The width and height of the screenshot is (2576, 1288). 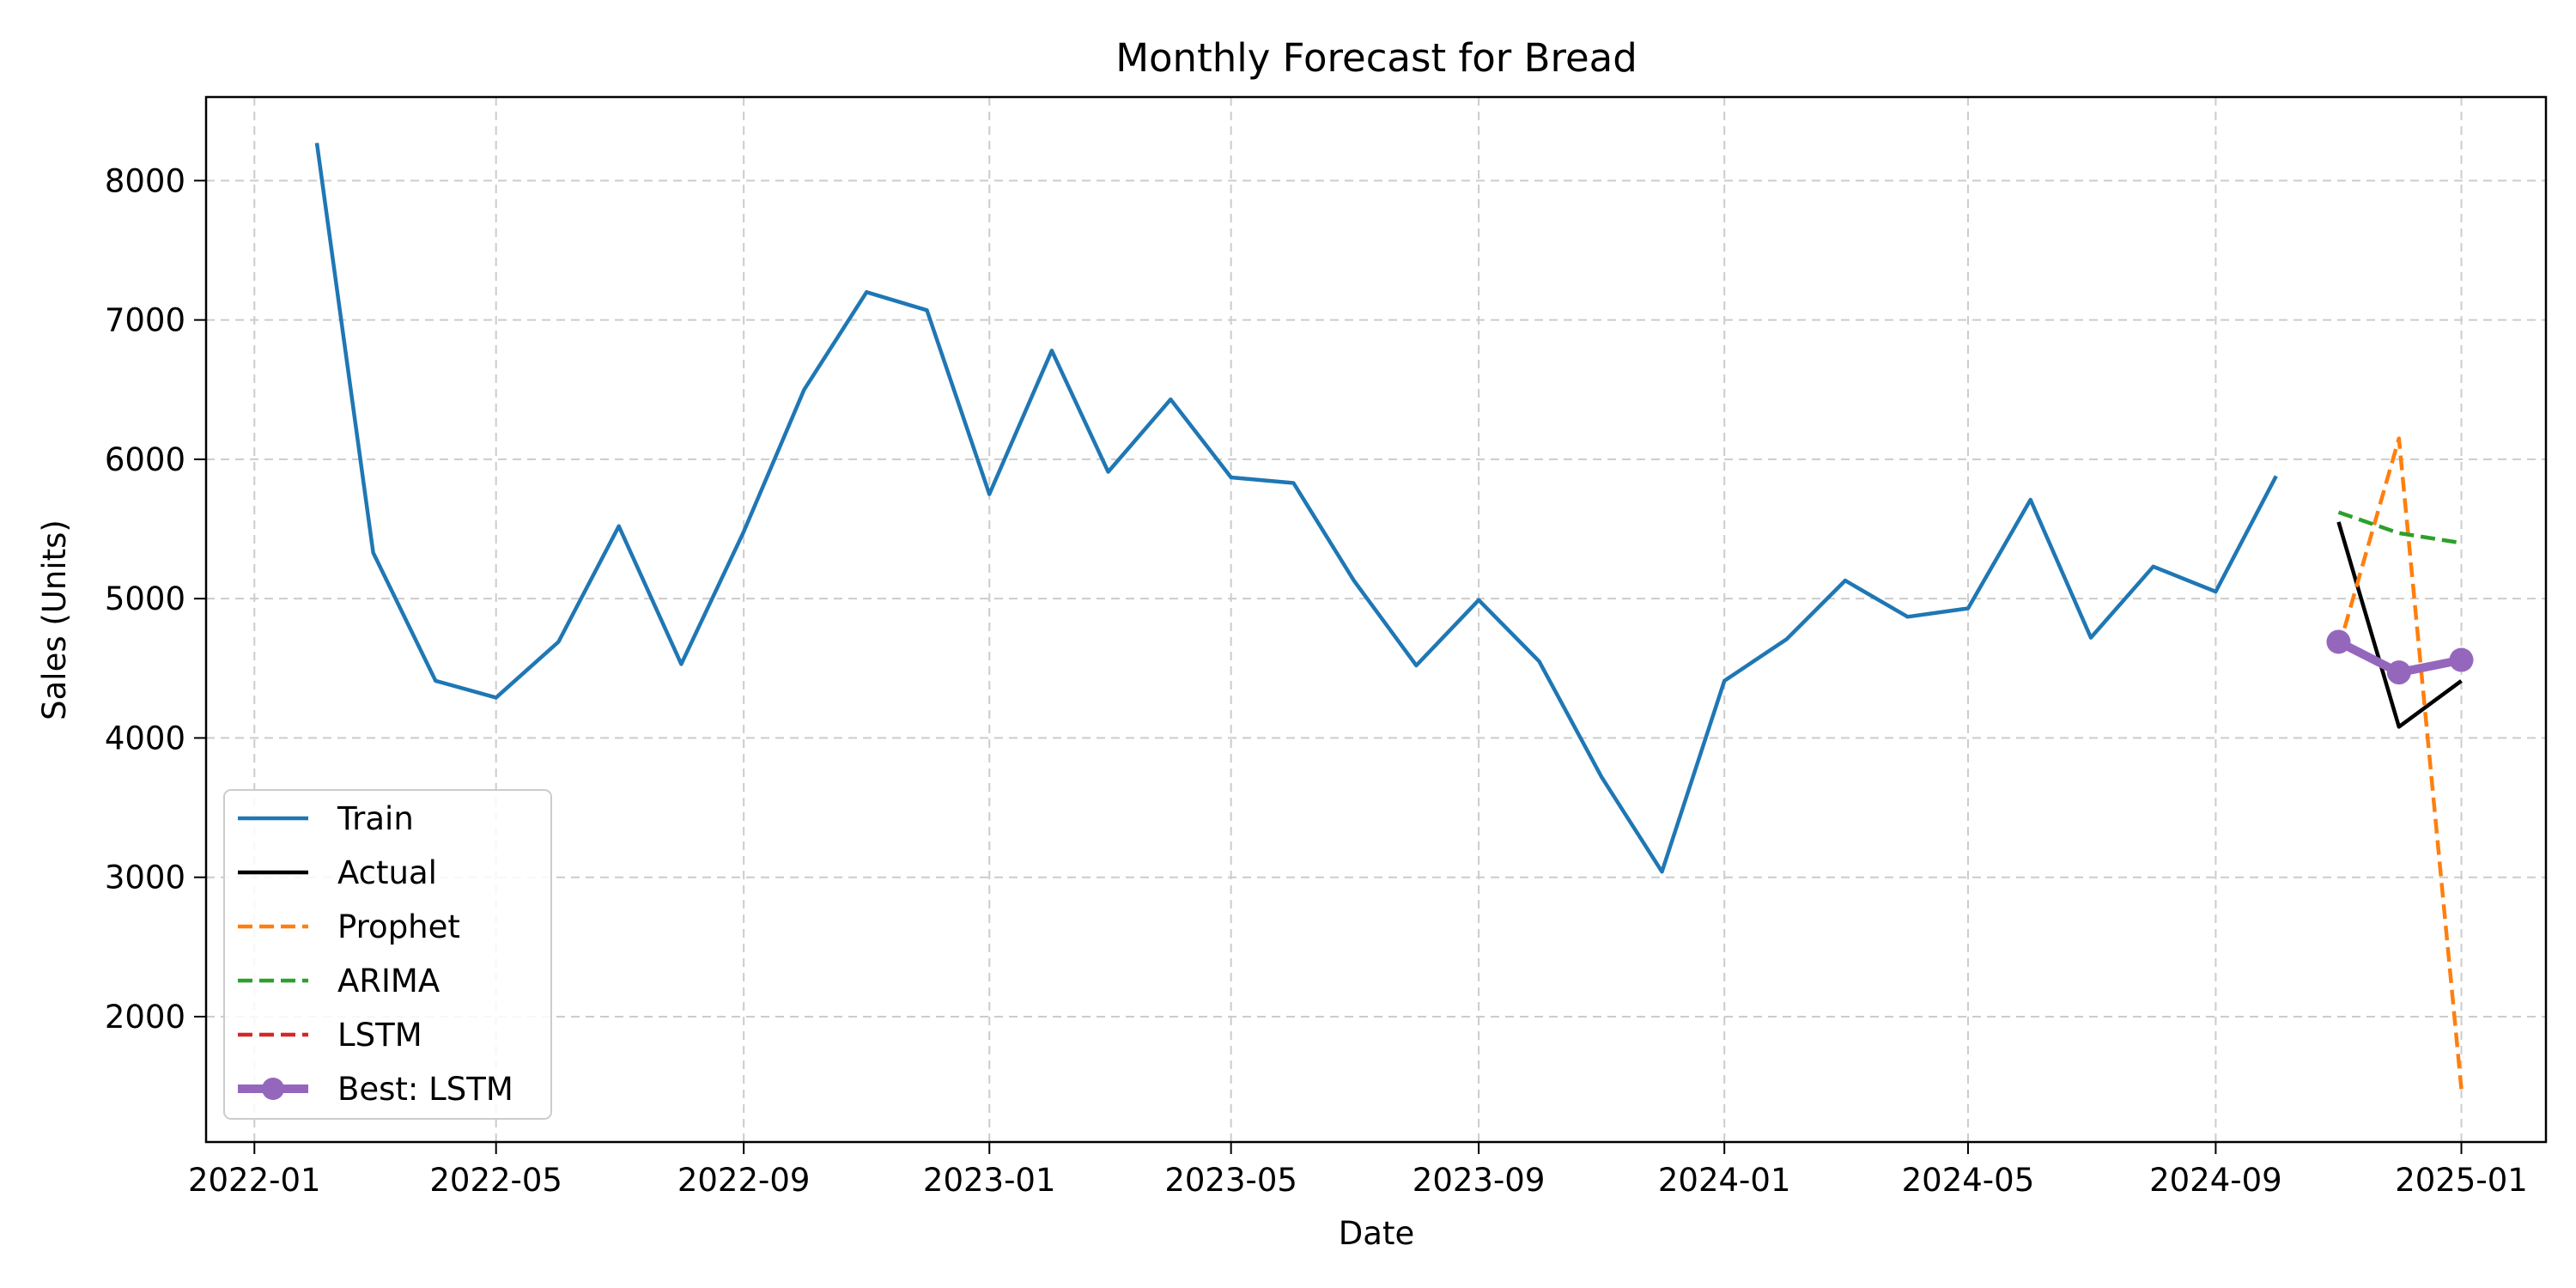 I want to click on x-tick-label: 2023-01, so click(x=990, y=1180).